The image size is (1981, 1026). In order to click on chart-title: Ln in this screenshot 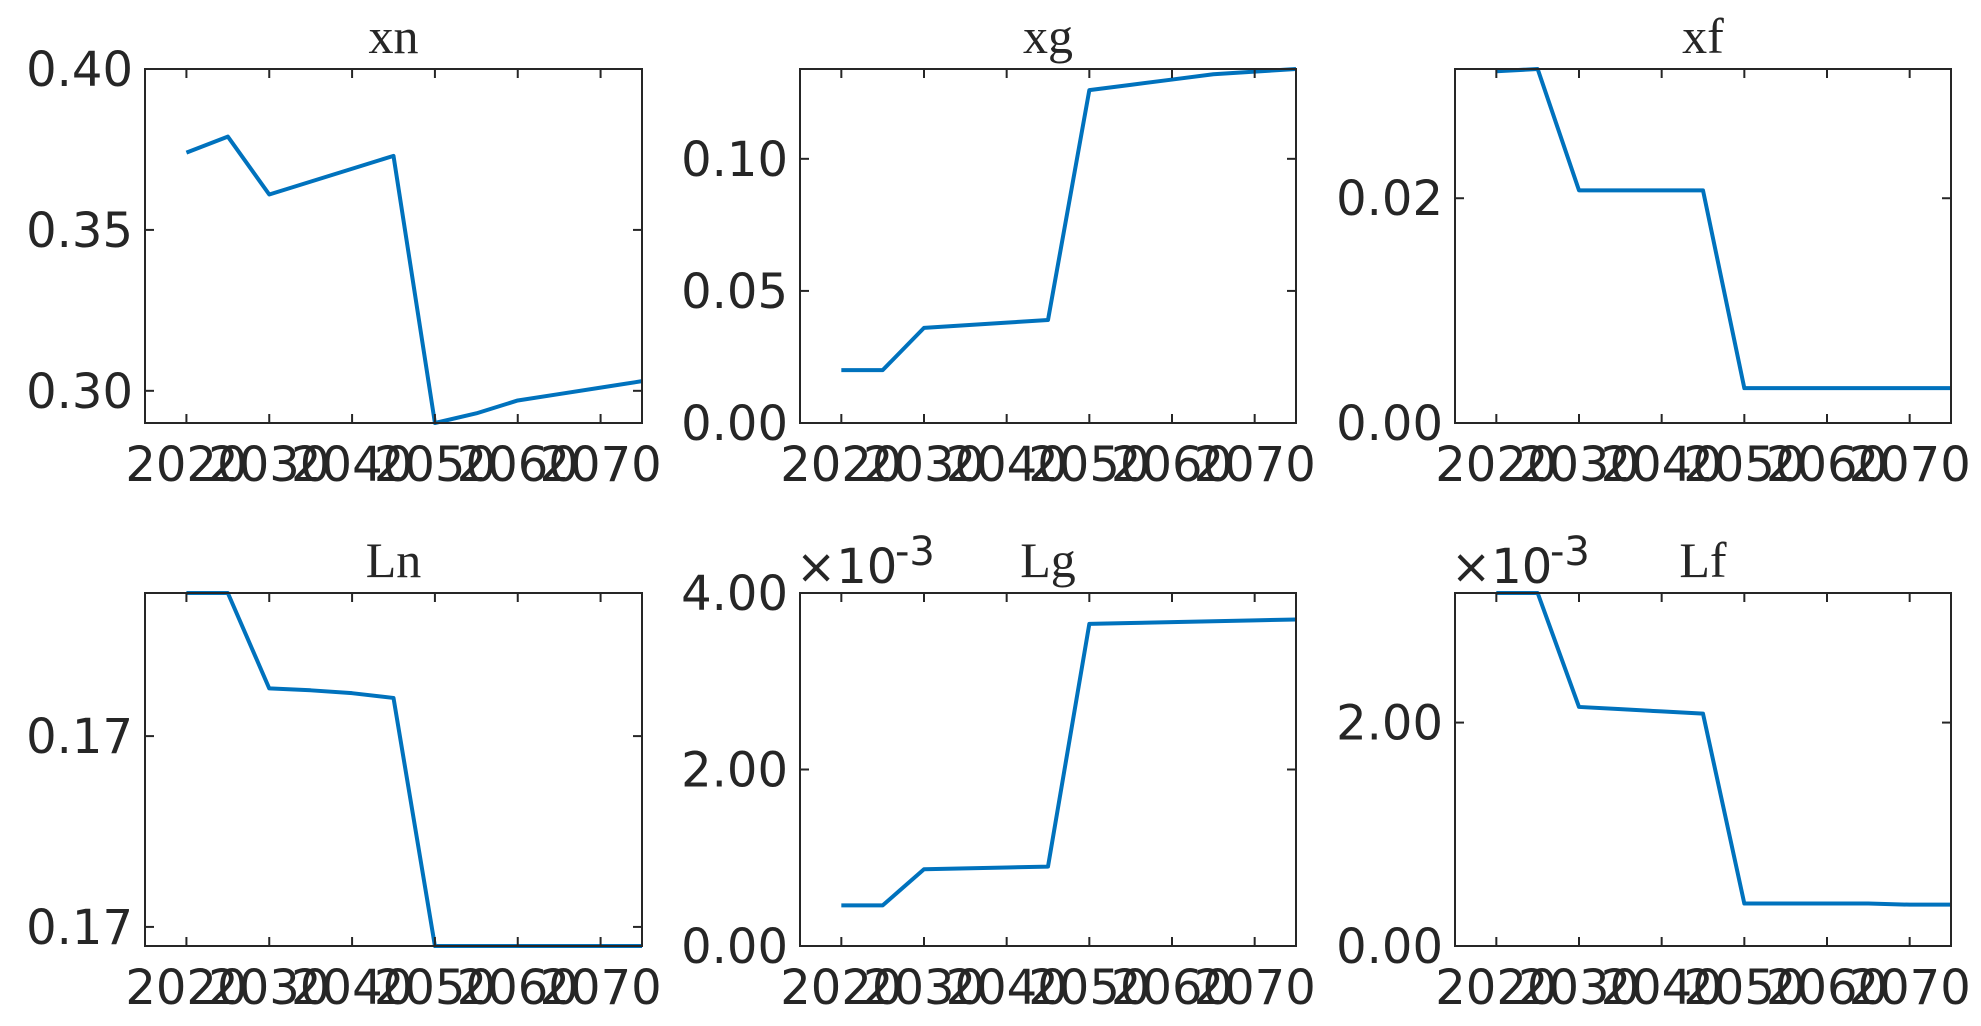, I will do `click(394, 560)`.